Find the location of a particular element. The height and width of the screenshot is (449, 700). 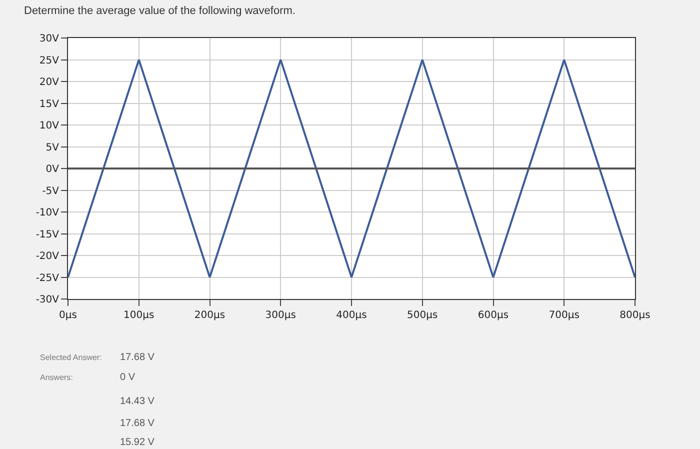

x-tick-label: 600μs is located at coordinates (493, 315).